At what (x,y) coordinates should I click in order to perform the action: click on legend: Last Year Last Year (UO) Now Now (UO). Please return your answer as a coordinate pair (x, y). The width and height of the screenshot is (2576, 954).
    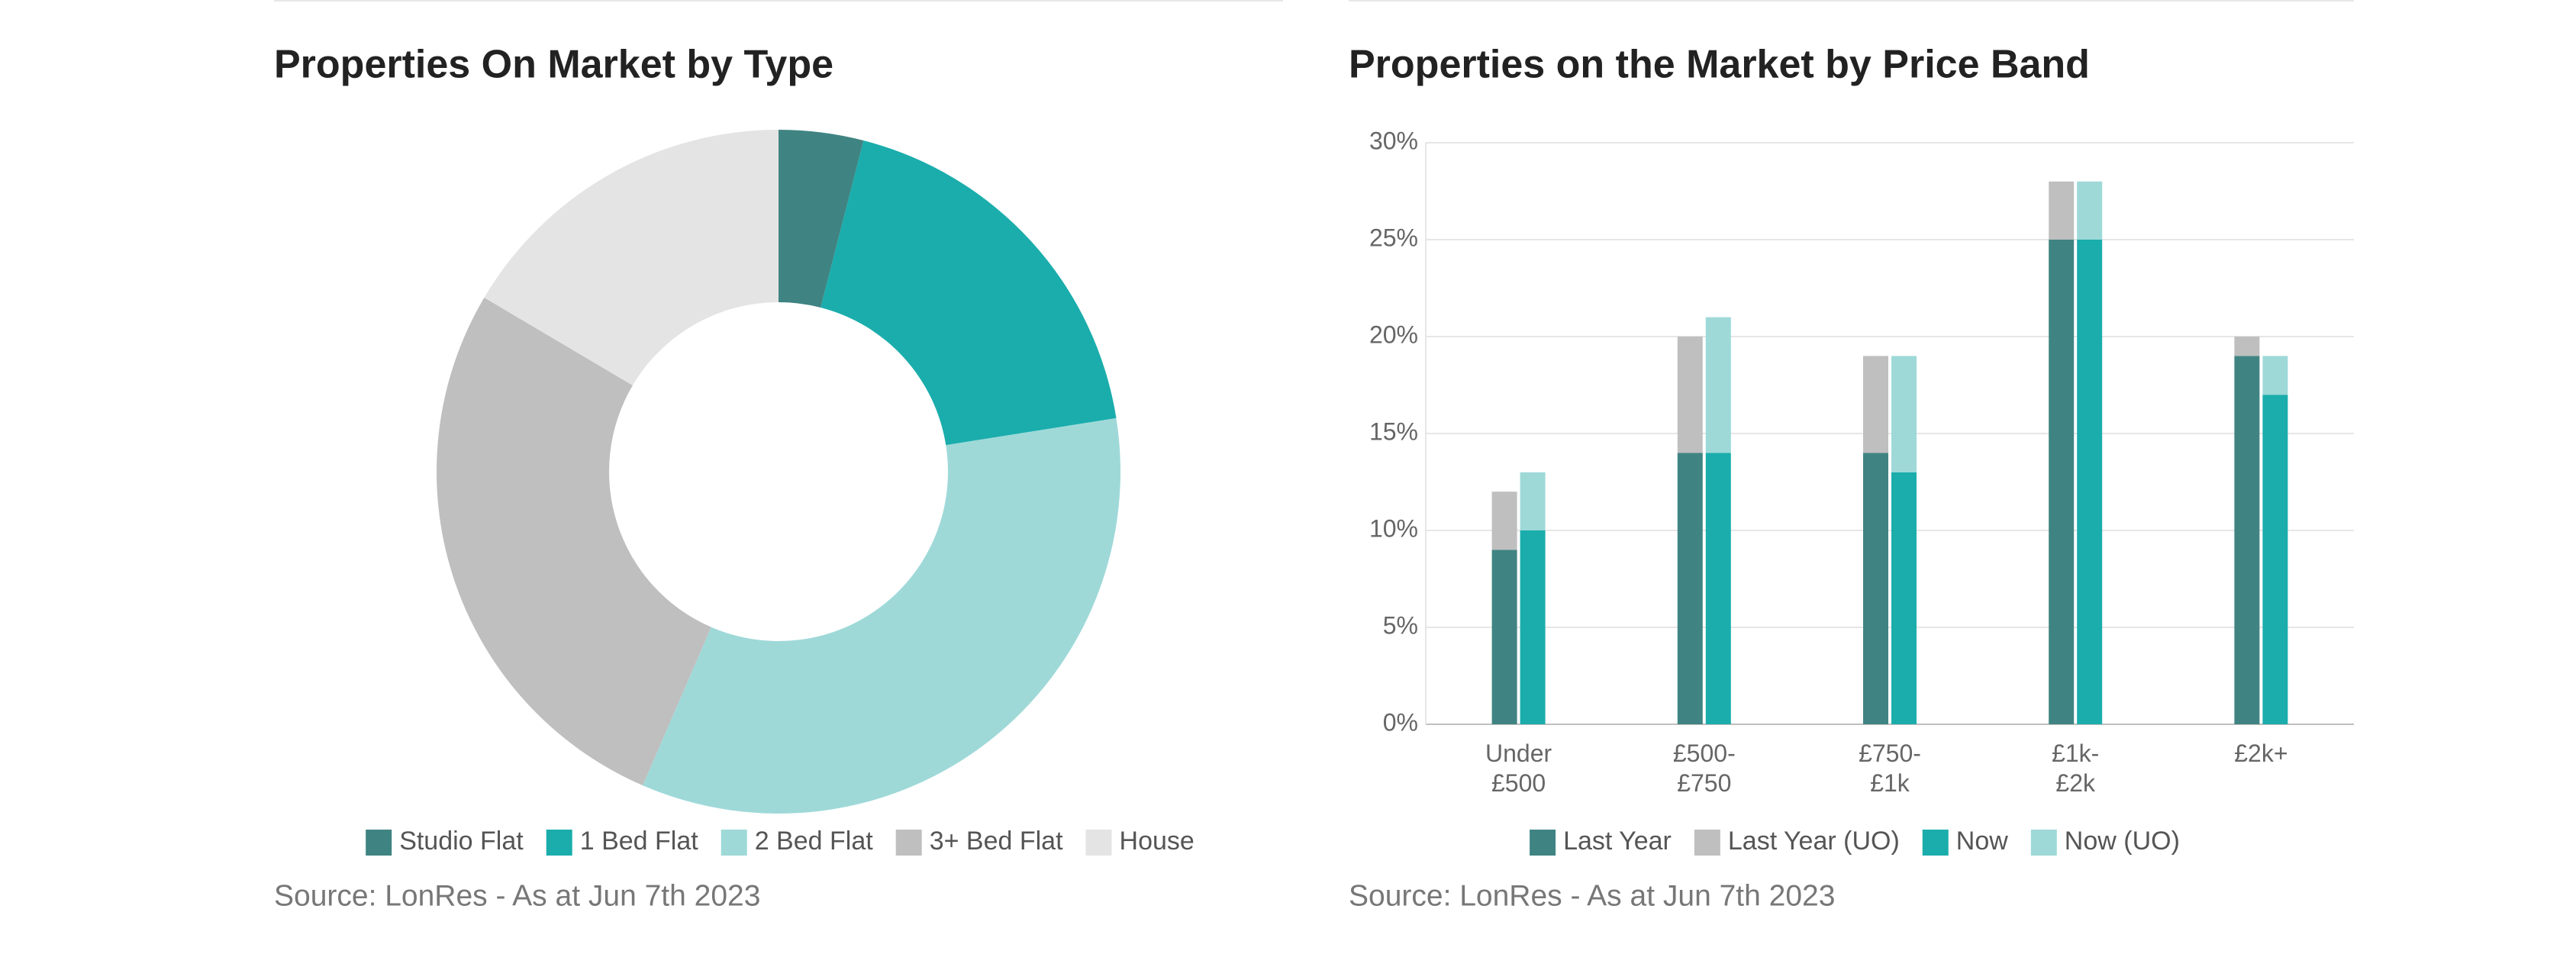
    Looking at the image, I should click on (1855, 842).